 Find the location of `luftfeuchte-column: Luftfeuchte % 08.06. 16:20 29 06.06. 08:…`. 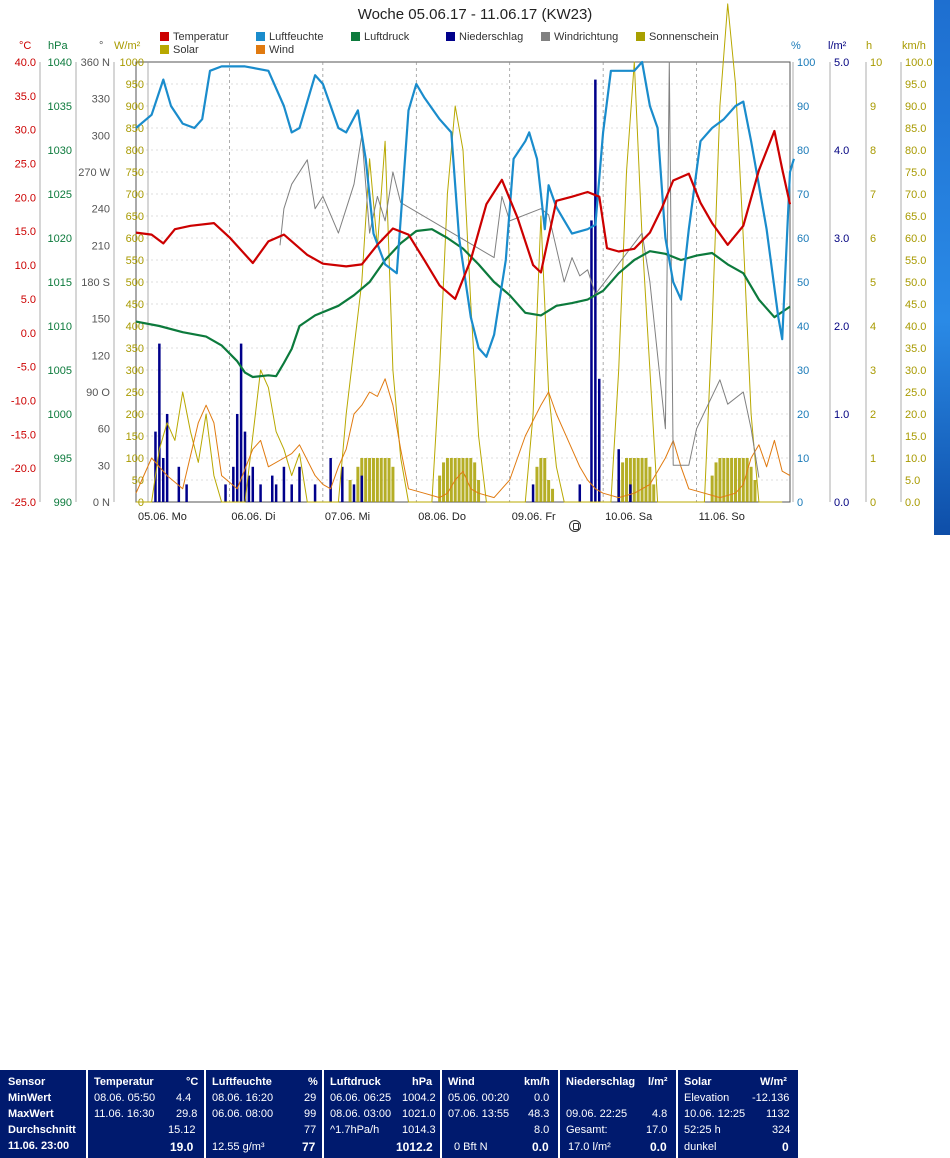

luftfeuchte-column: Luftfeuchte % 08.06. 16:20 29 06.06. 08:… is located at coordinates (264, 1114).